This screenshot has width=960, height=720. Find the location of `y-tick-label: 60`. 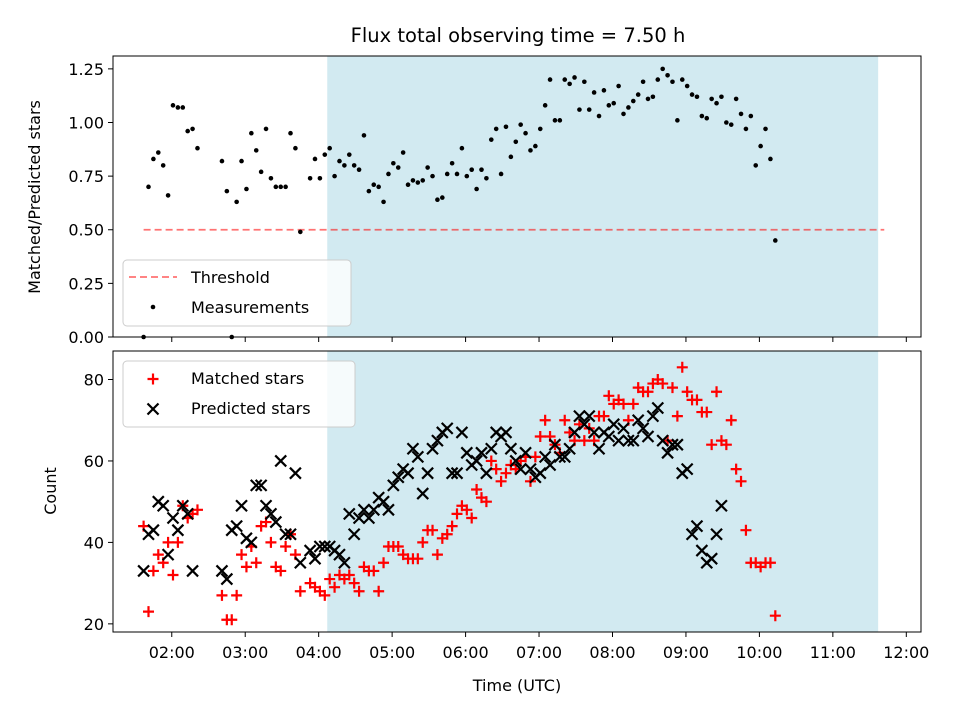

y-tick-label: 60 is located at coordinates (94, 461).